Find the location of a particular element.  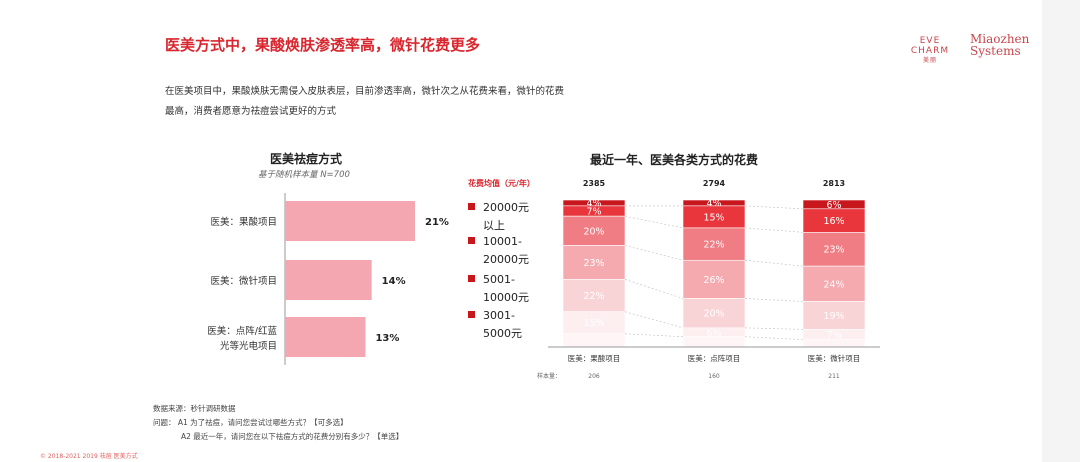

sample-size-value: 211 is located at coordinates (834, 376).